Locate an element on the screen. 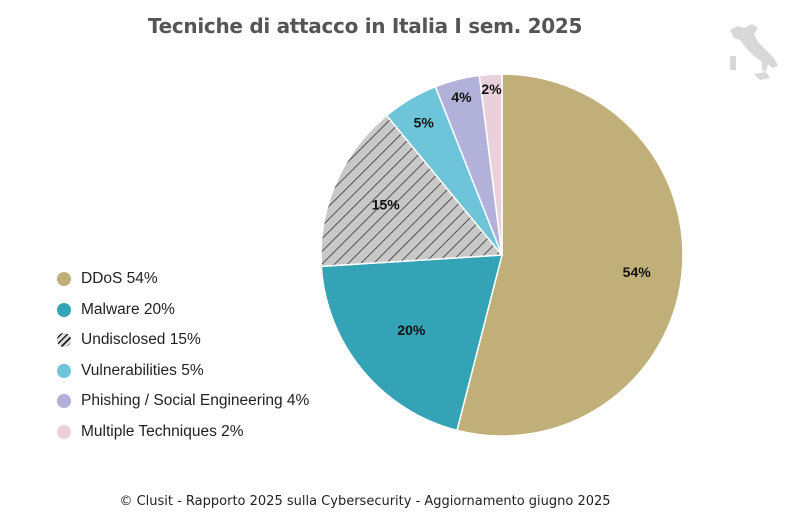 The width and height of the screenshot is (793, 526). pie-slice-undisclosed is located at coordinates (412, 191).